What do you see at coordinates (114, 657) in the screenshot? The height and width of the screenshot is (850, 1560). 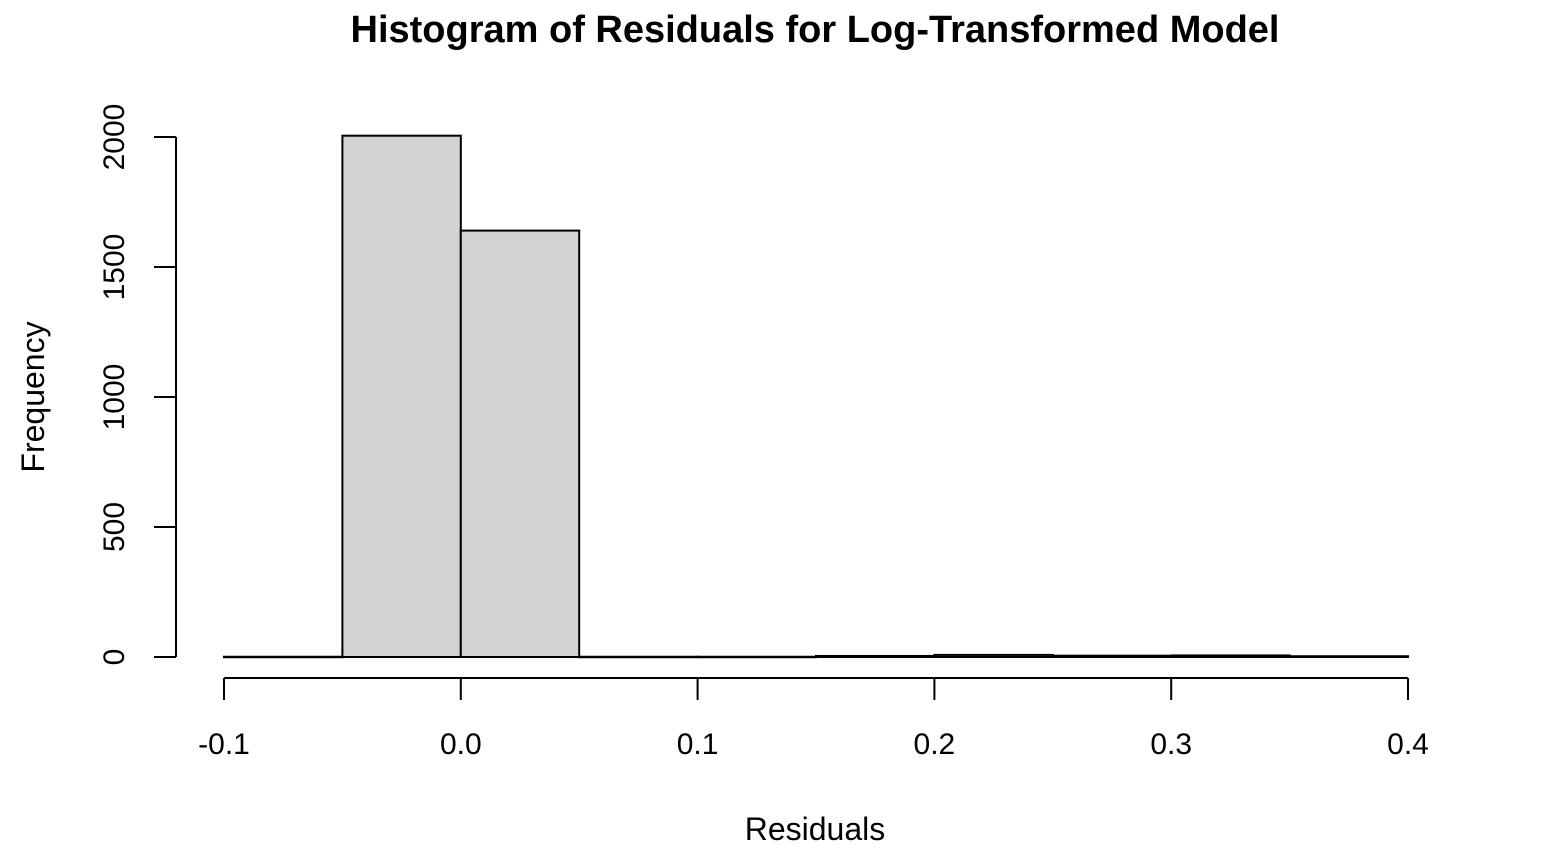 I see `y-tick-label: 0` at bounding box center [114, 657].